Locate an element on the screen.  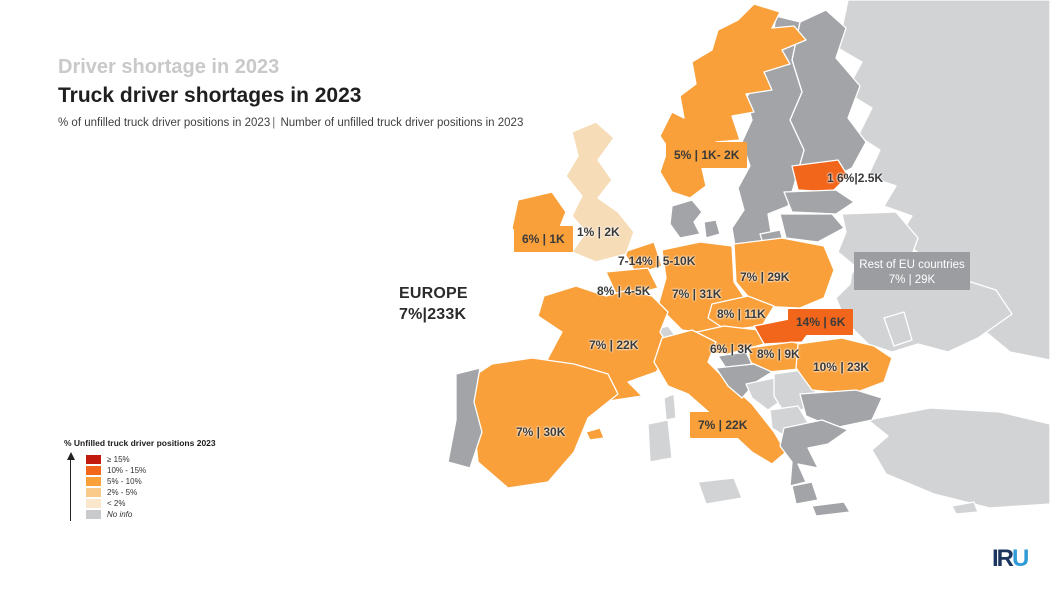
country-greece is located at coordinates (814, 453).